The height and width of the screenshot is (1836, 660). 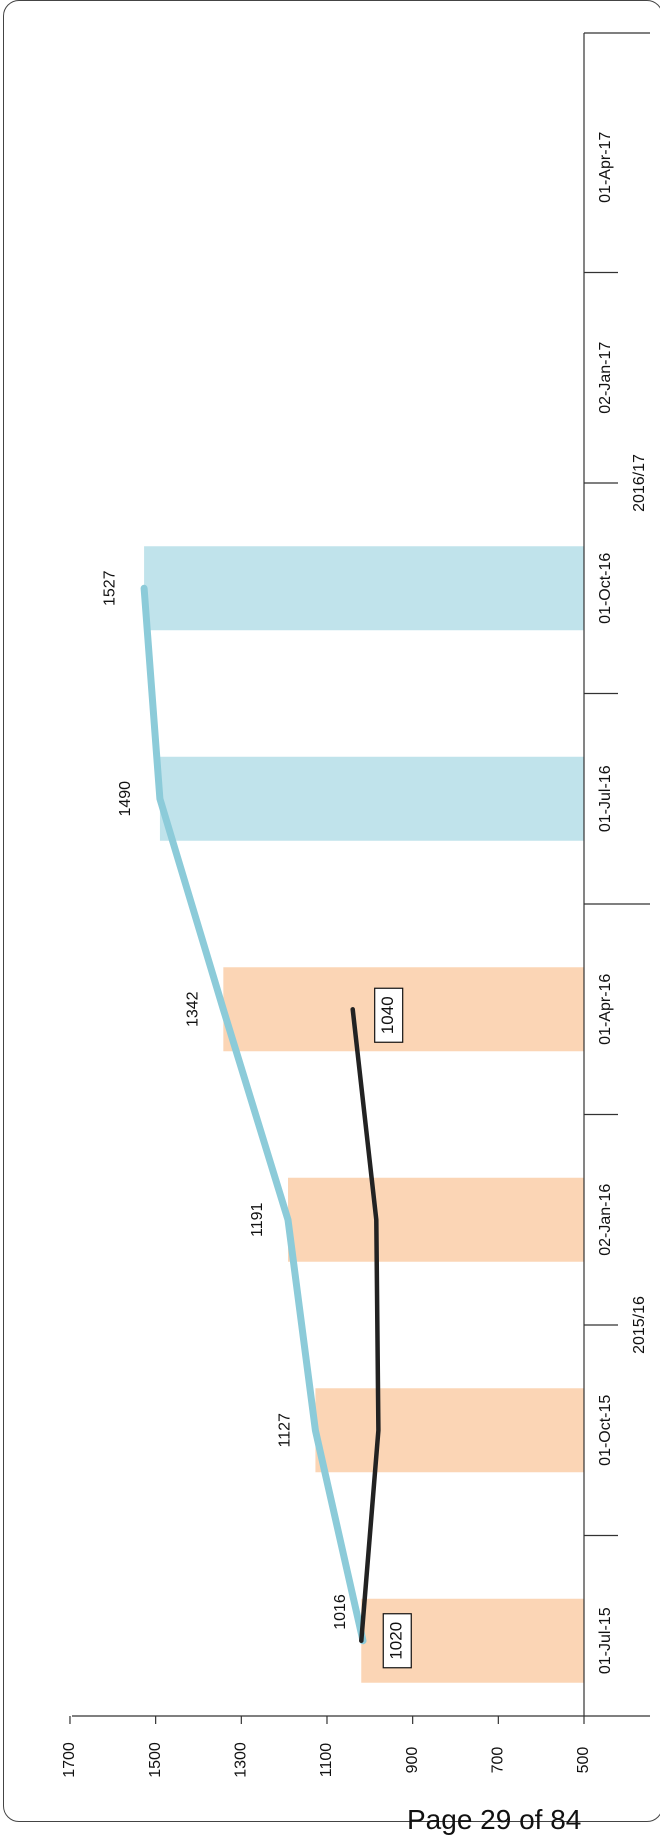 I want to click on value-tick-label: 900, so click(x=412, y=1760).